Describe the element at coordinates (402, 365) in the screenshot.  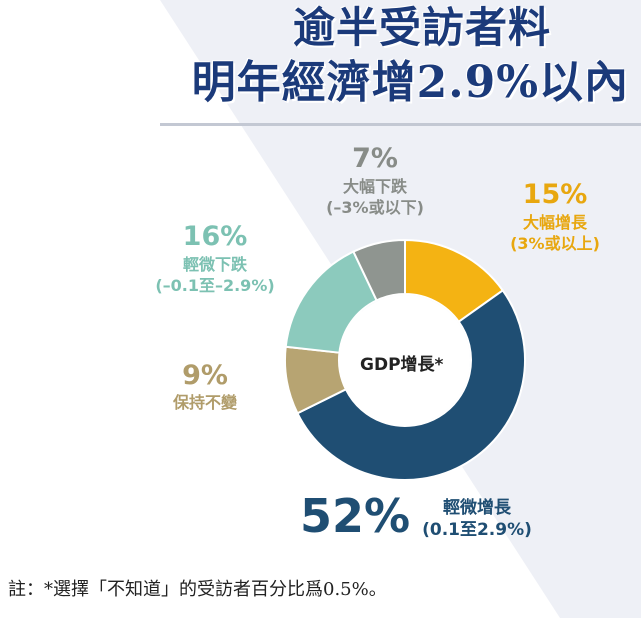
I see `donut-center-label: GDP增長*` at that location.